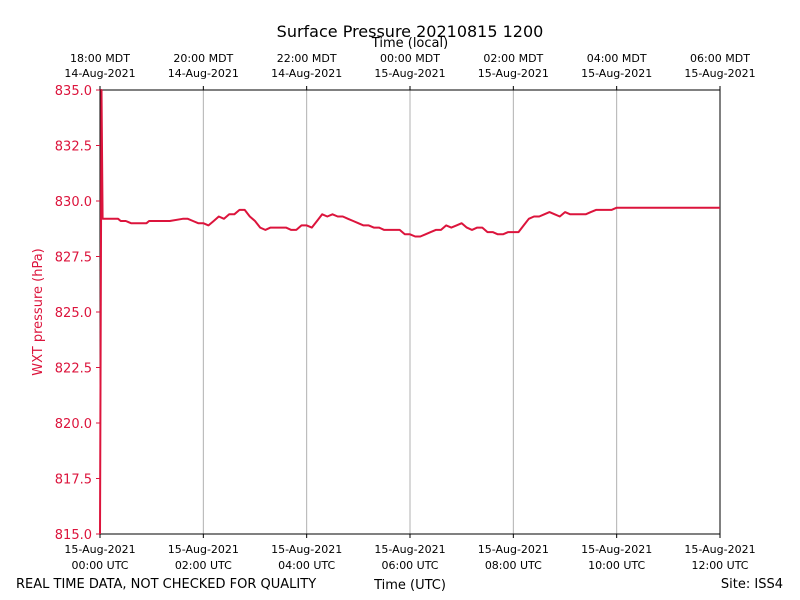 Image resolution: width=800 pixels, height=600 pixels. What do you see at coordinates (73, 313) in the screenshot?
I see `y-tick-label: 825.0` at bounding box center [73, 313].